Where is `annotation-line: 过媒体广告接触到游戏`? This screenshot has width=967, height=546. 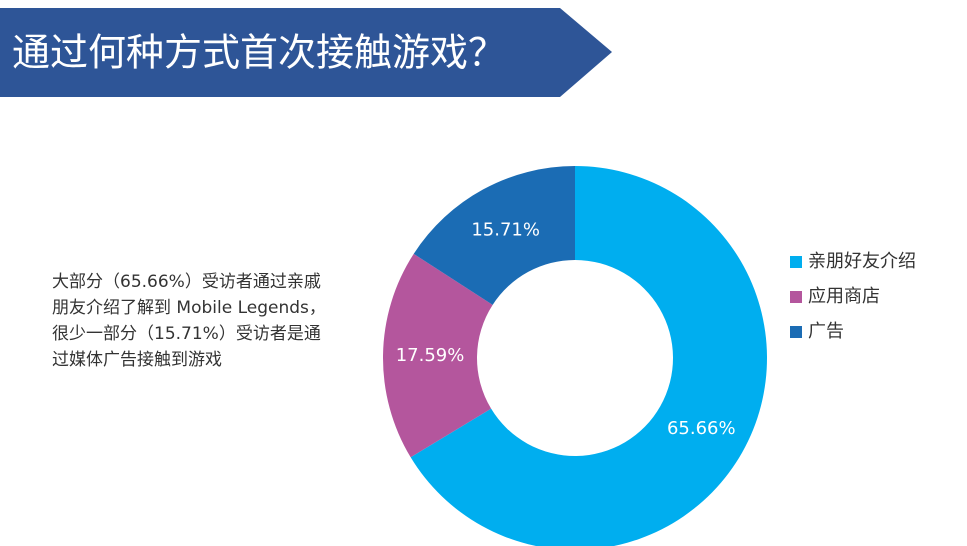 annotation-line: 过媒体广告接触到游戏 is located at coordinates (137, 360).